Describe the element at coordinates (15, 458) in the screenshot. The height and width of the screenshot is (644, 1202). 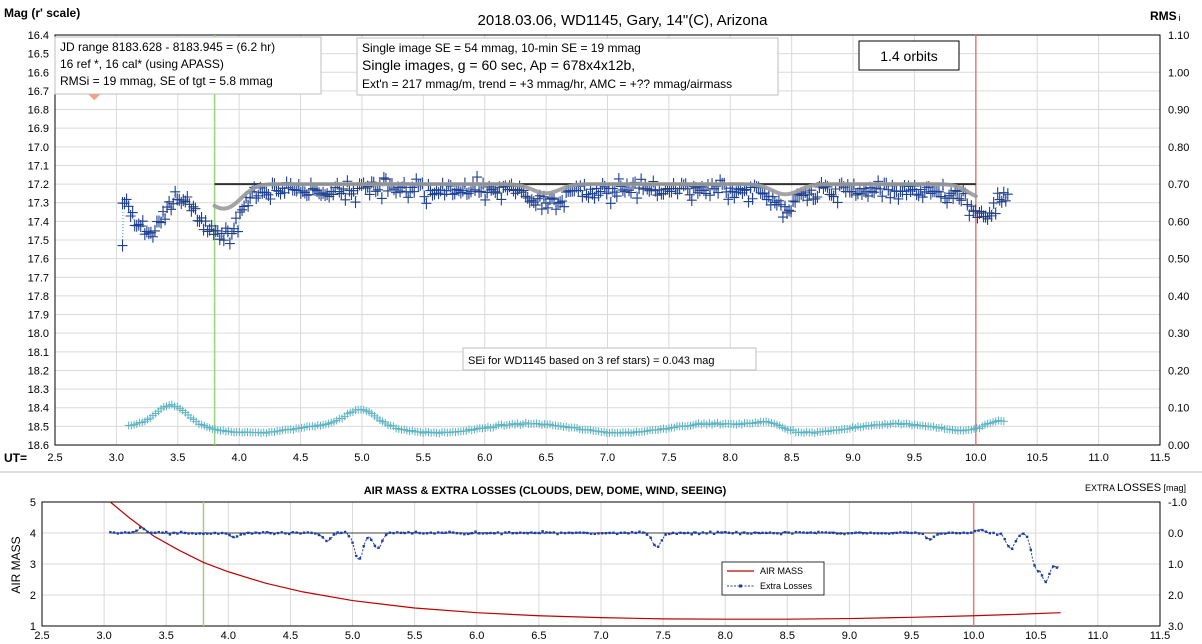
I see `top-x-axis-label: UT=` at that location.